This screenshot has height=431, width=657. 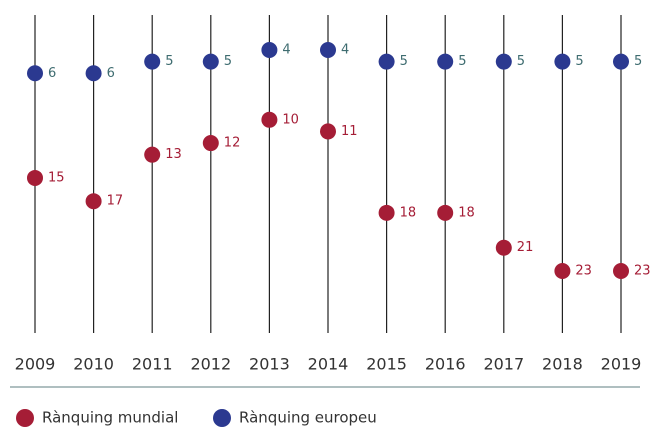 I want to click on data-label: 13, so click(x=173, y=154).